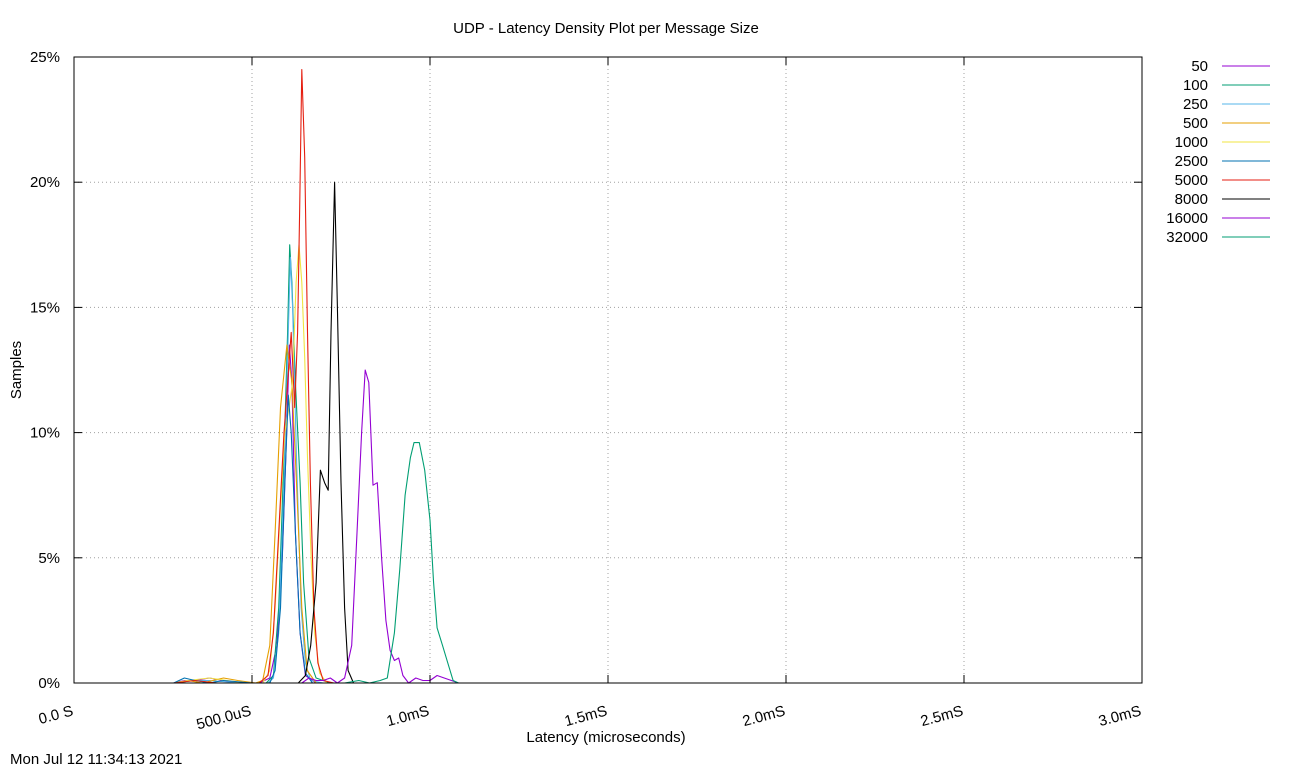  Describe the element at coordinates (942, 716) in the screenshot. I see `x-tick-label: 2.5mS` at that location.